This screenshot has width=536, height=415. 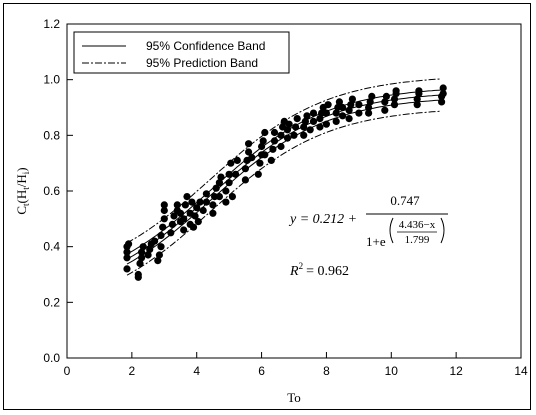 What do you see at coordinates (261, 371) in the screenshot?
I see `x-tick-label: 6` at bounding box center [261, 371].